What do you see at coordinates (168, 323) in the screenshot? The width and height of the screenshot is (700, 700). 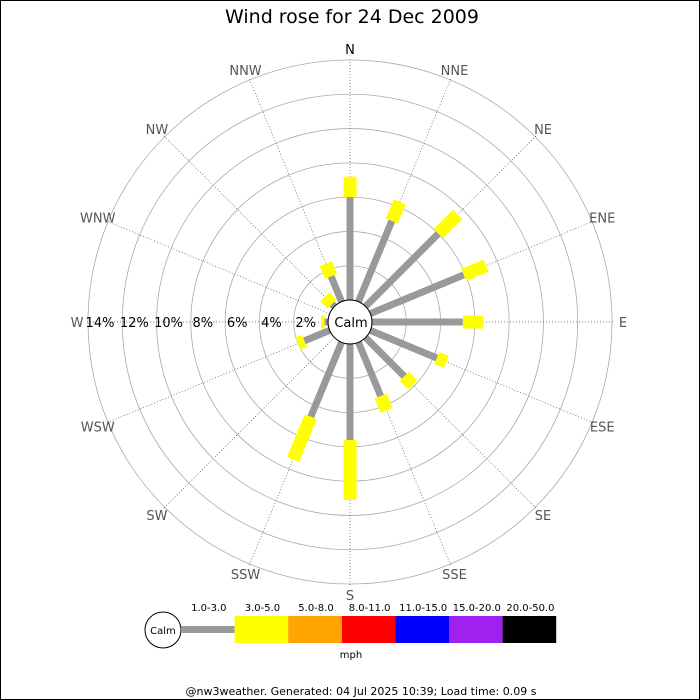 I see `ring-label-5: 10%` at bounding box center [168, 323].